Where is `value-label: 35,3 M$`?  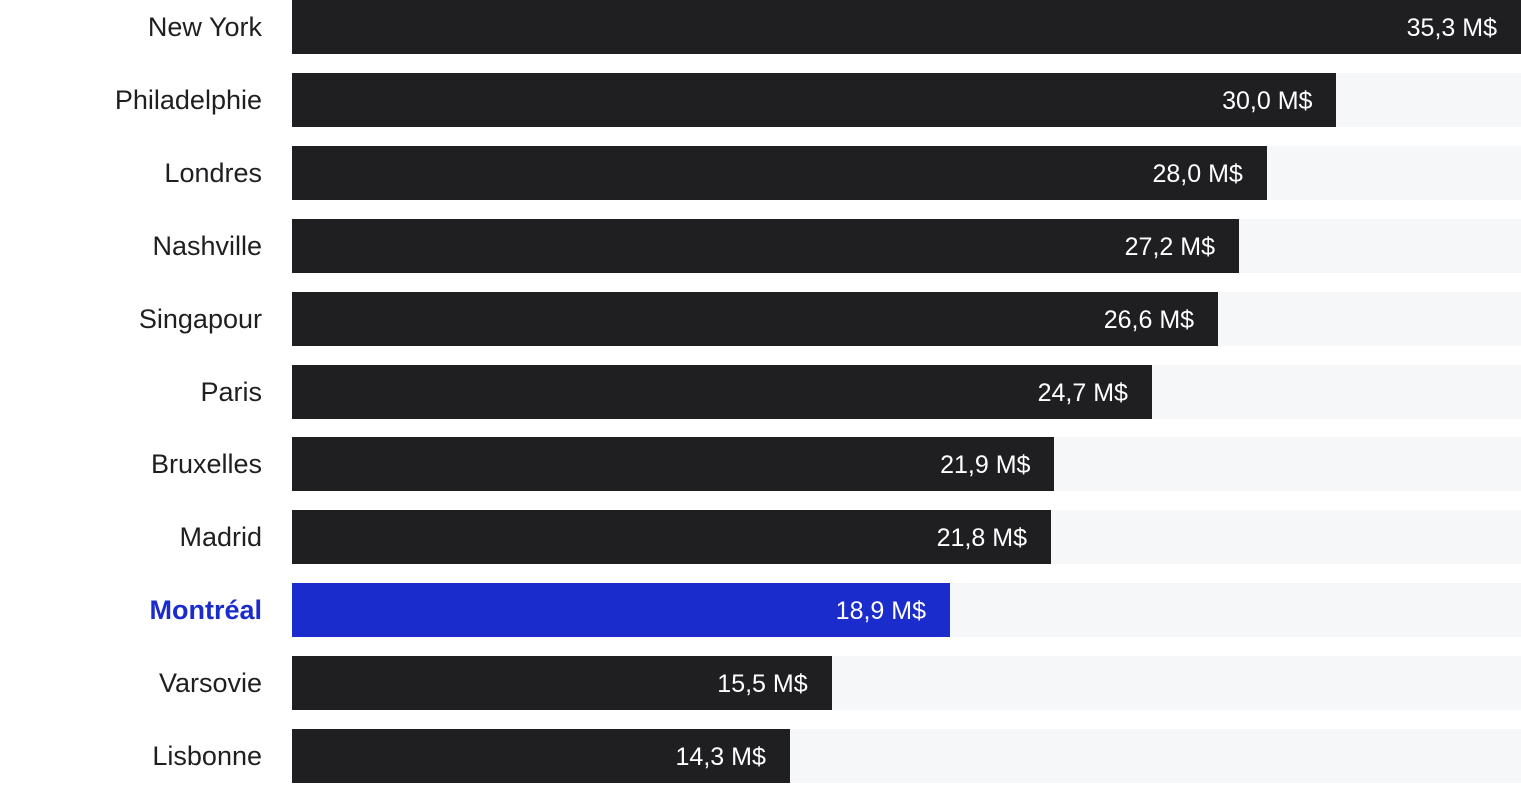 value-label: 35,3 M$ is located at coordinates (1451, 28).